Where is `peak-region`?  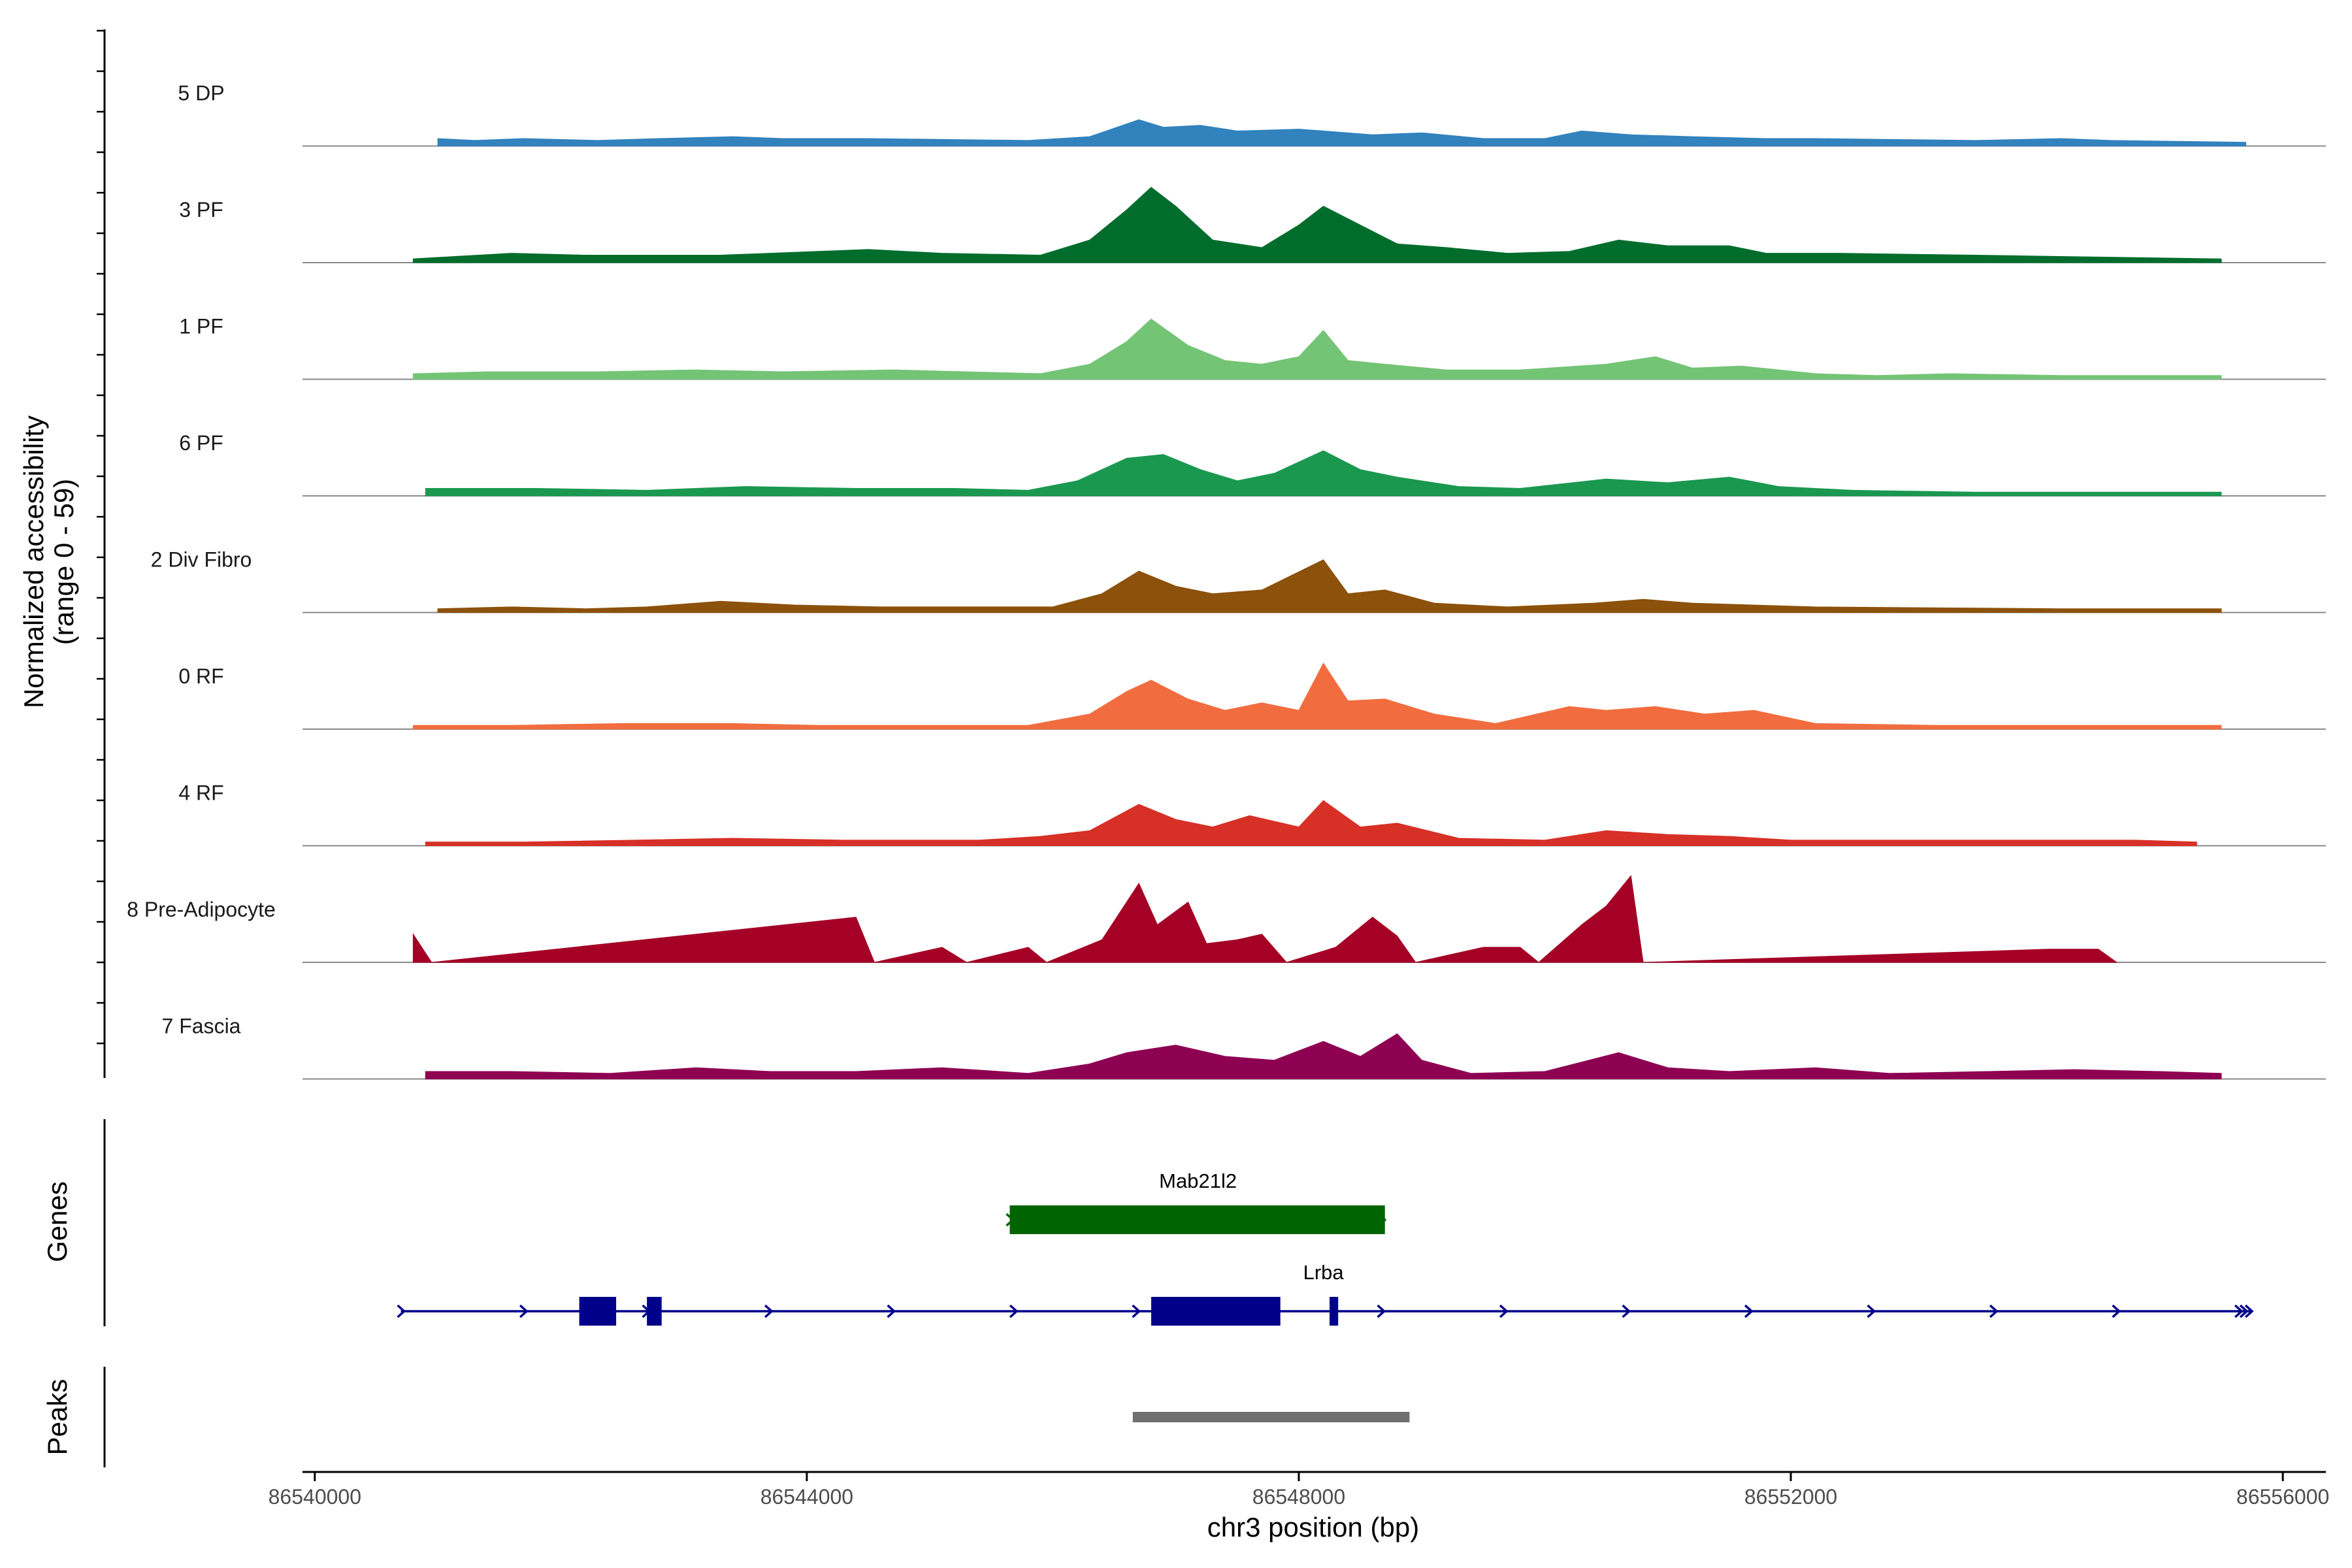 peak-region is located at coordinates (1271, 1417).